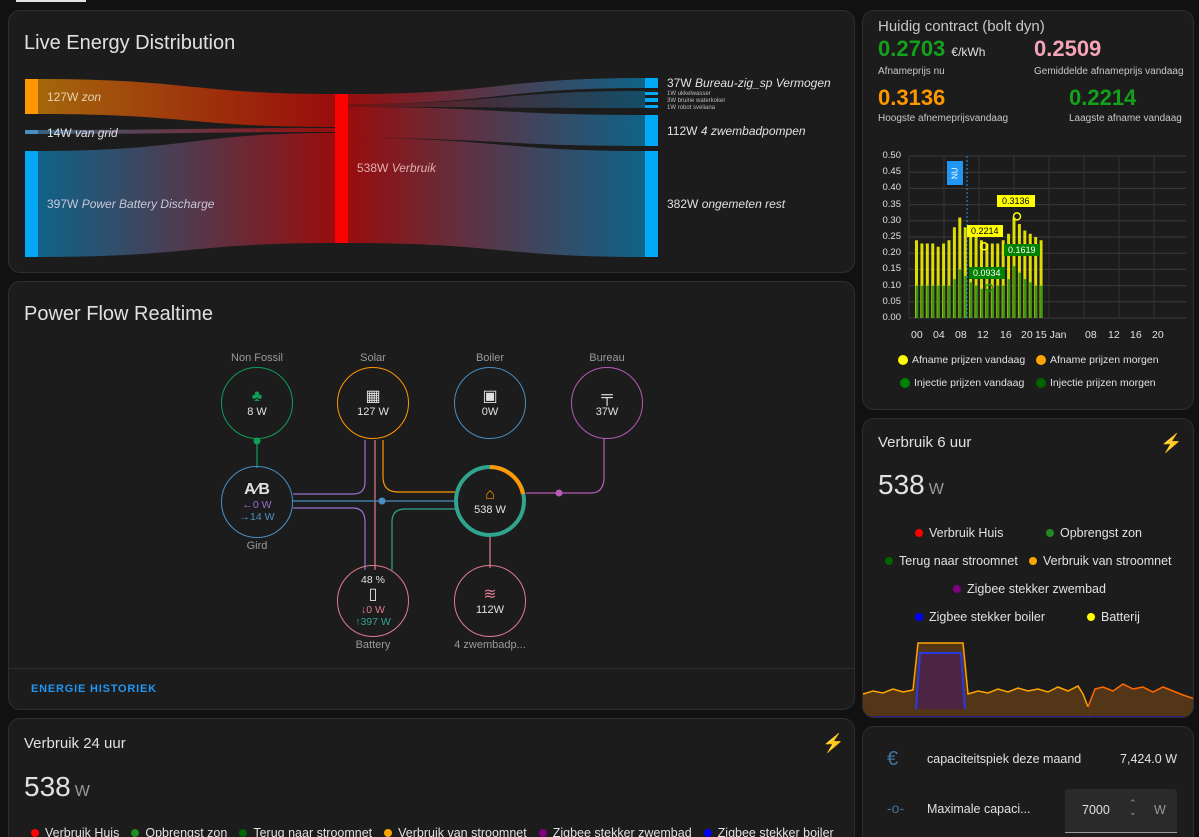 Image resolution: width=1199 pixels, height=837 pixels. What do you see at coordinates (1160, 810) in the screenshot?
I see `capacity-max-unit: W` at bounding box center [1160, 810].